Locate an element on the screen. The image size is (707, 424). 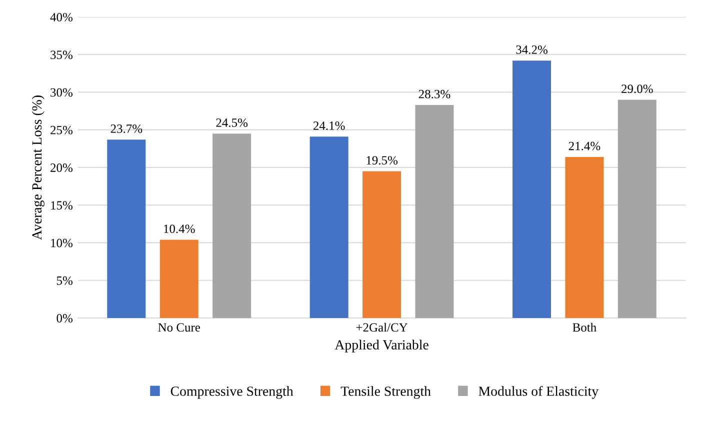
y-tick-label: 20% is located at coordinates (61, 168).